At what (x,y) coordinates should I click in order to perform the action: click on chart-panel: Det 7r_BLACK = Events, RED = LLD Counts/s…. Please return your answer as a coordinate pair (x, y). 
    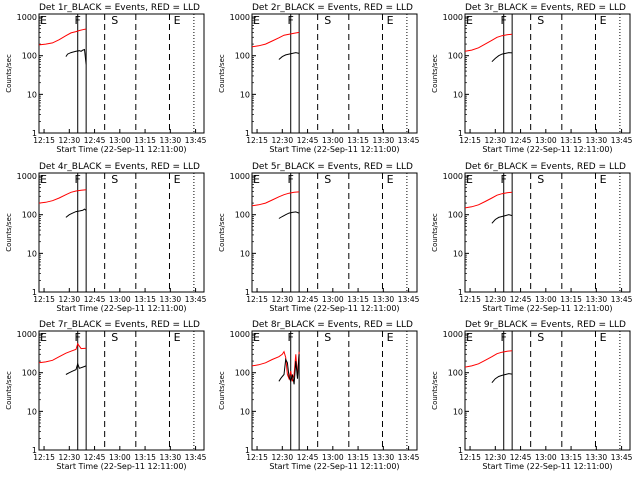
    Looking at the image, I should click on (106, 395).